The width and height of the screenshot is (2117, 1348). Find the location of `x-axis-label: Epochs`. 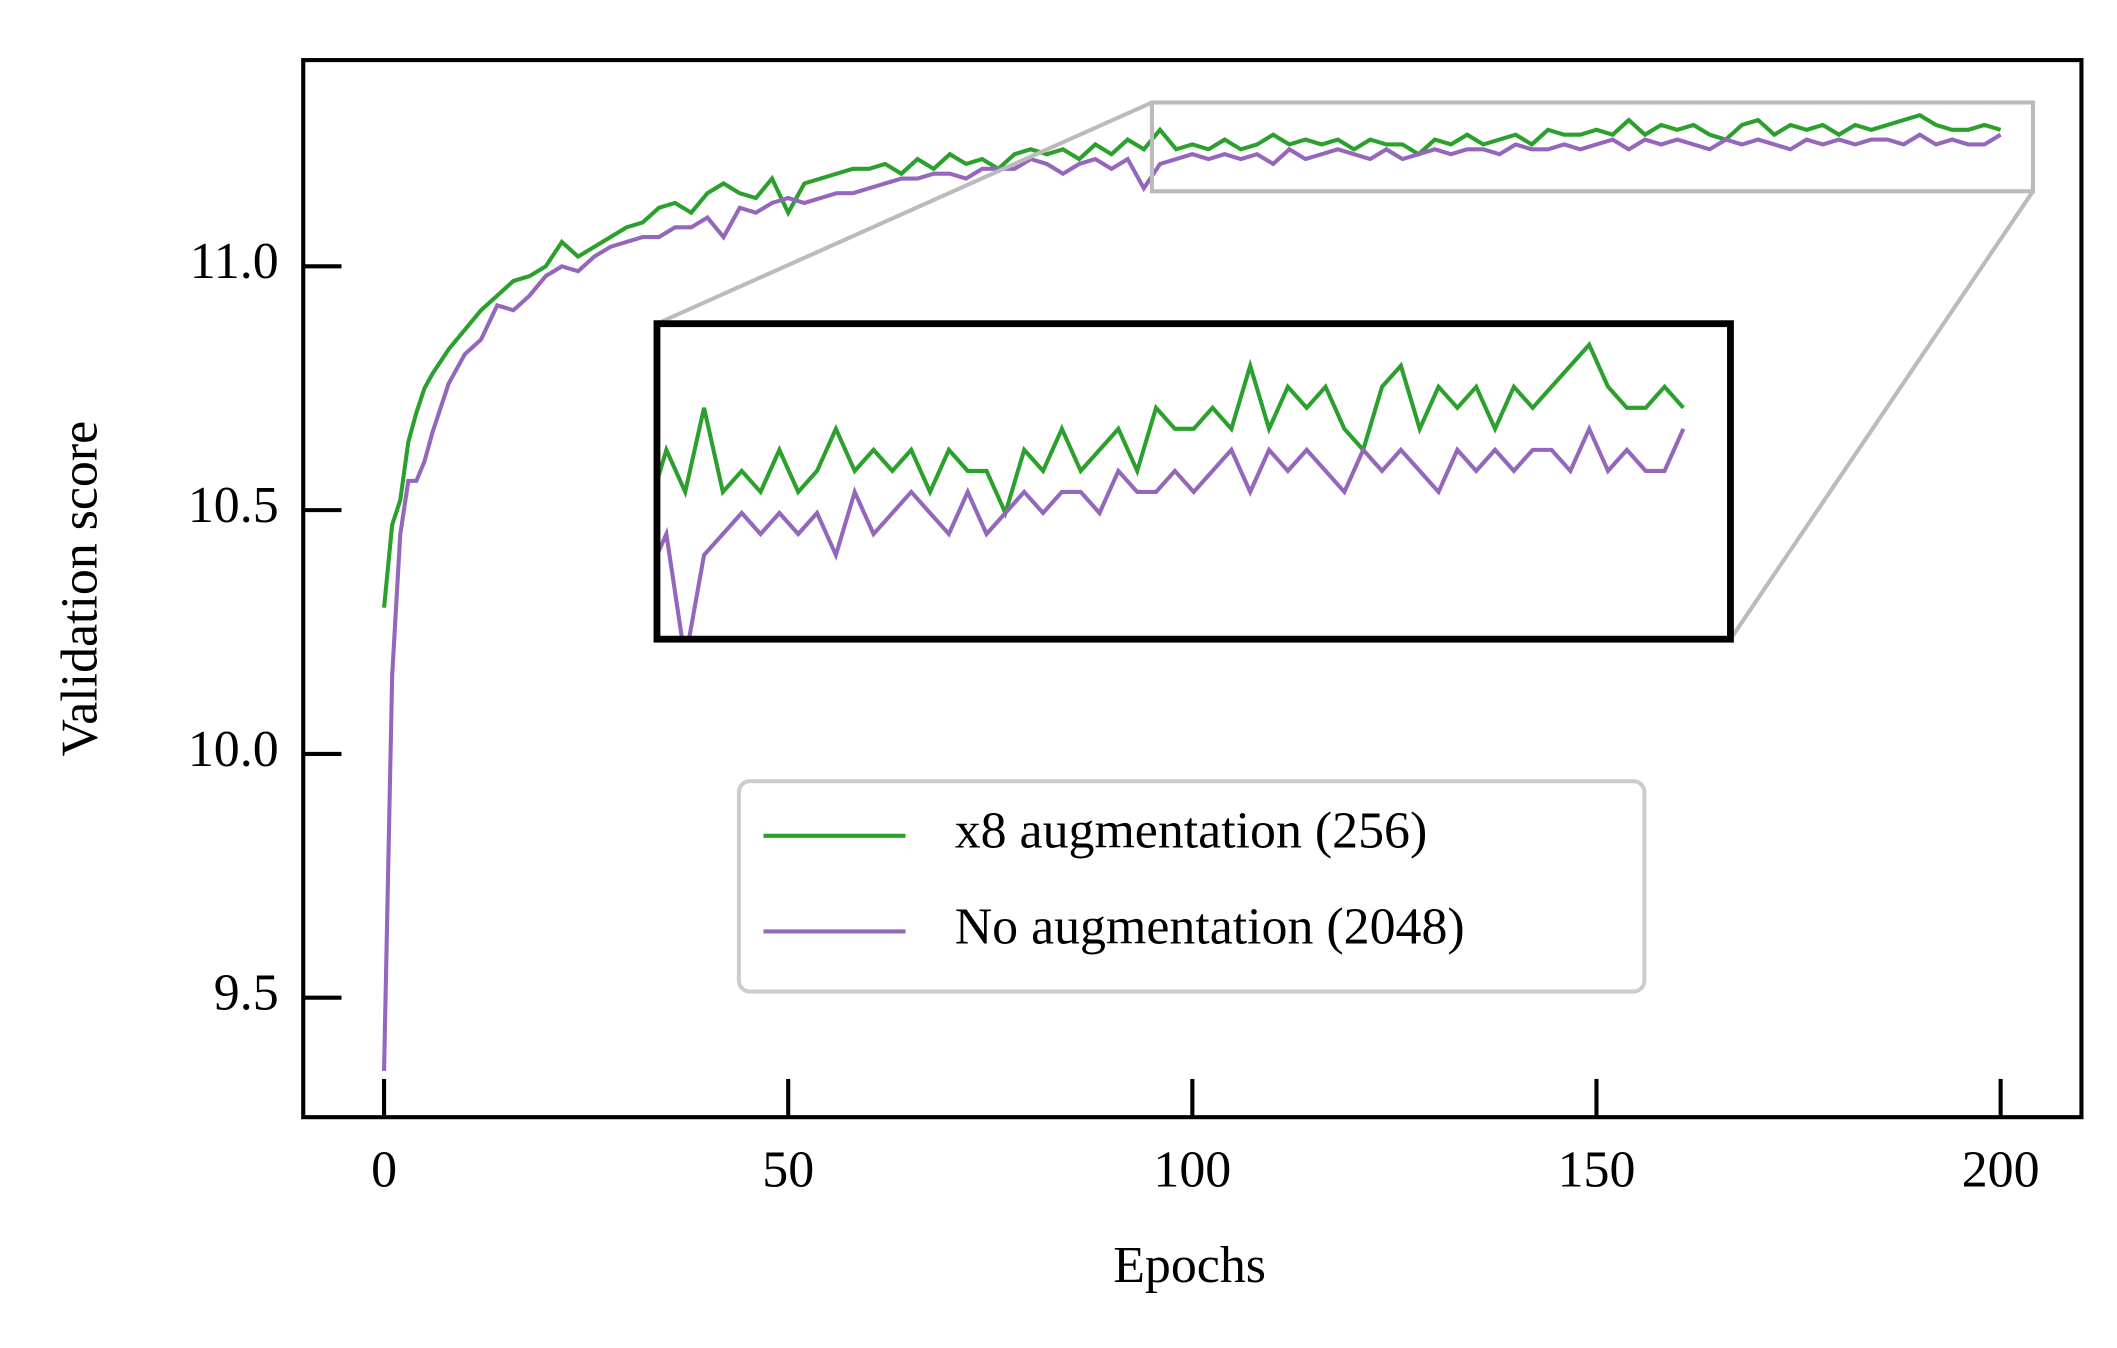

x-axis-label: Epochs is located at coordinates (1189, 1265).